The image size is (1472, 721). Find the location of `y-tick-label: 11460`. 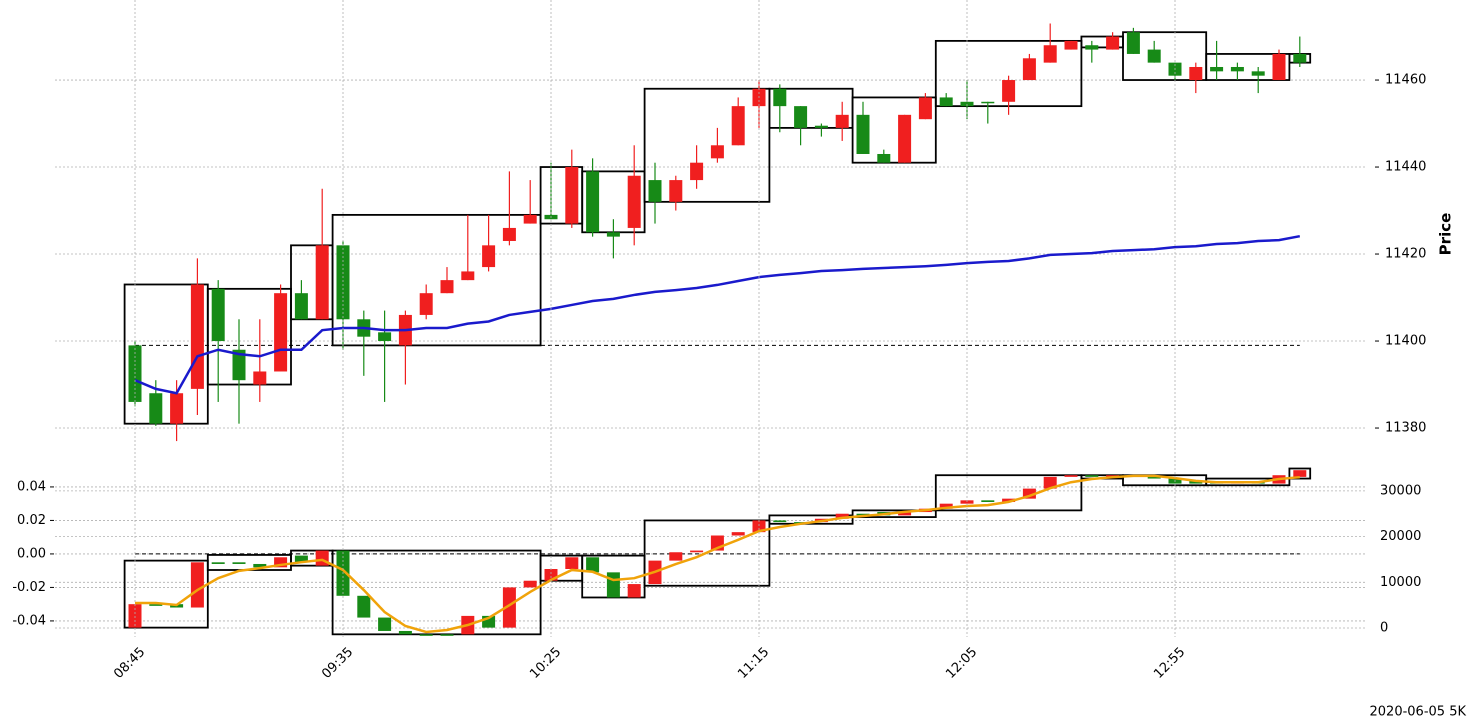

y-tick-label: 11460 is located at coordinates (1405, 80).